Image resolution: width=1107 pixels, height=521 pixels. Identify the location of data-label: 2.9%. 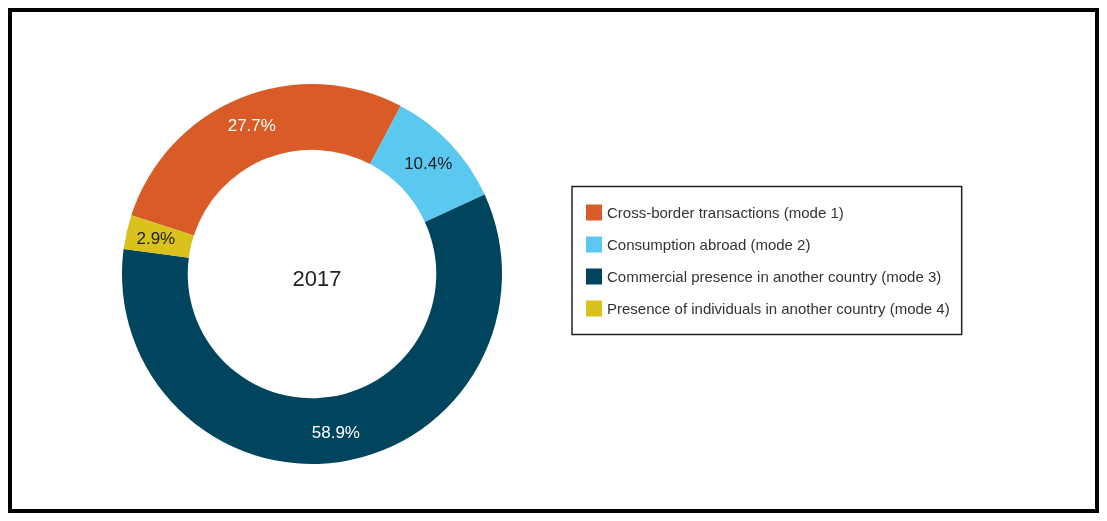
(156, 239).